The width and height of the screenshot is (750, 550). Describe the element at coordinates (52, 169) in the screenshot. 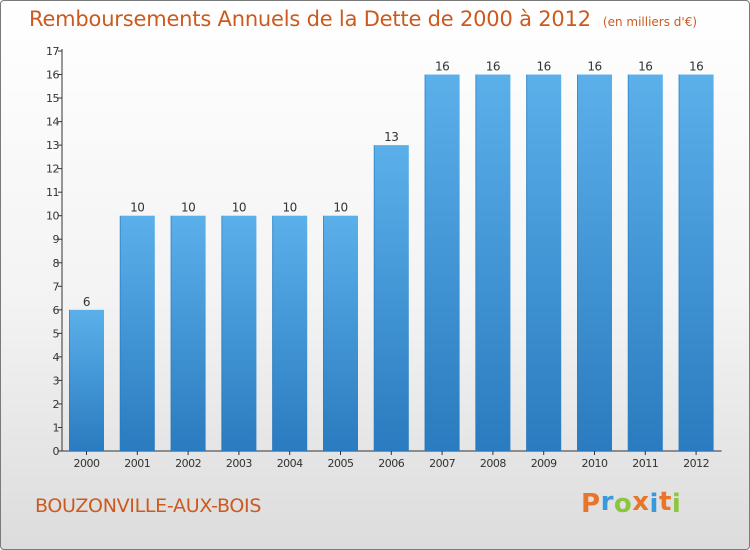

I see `y-tick-label: 12` at that location.